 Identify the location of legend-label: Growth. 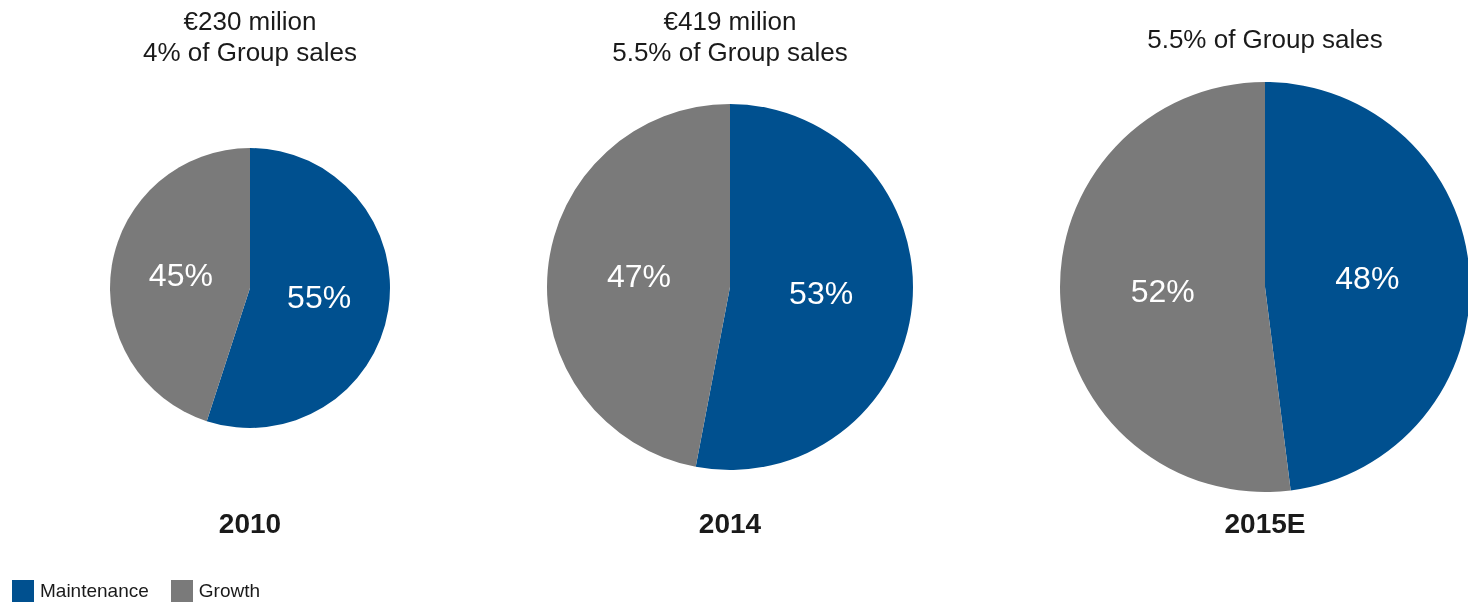
(229, 591).